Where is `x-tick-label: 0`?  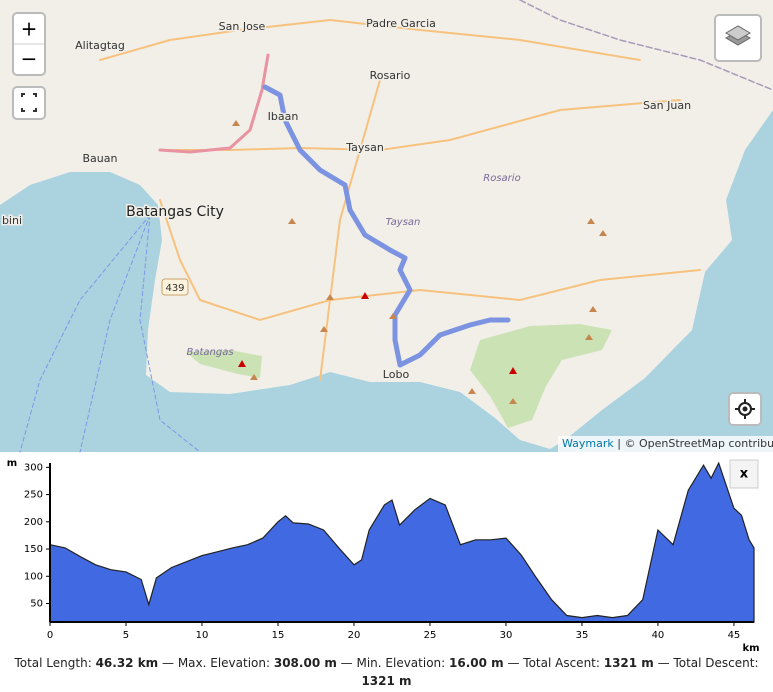 x-tick-label: 0 is located at coordinates (50, 635).